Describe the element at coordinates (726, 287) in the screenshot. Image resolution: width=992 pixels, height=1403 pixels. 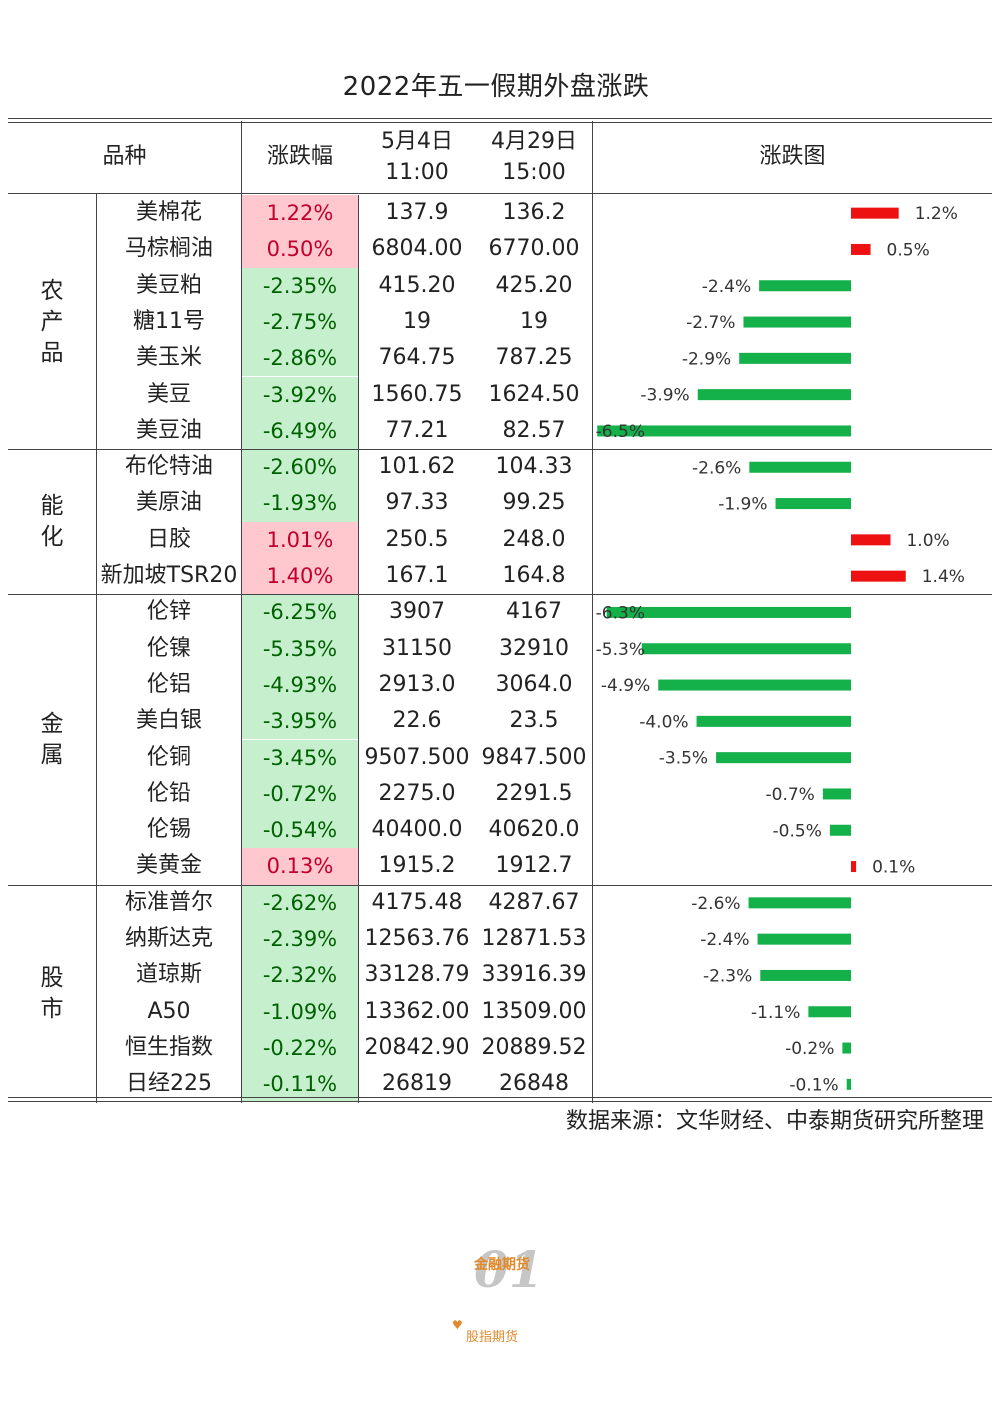
I see `bar-label: -2.4%` at that location.